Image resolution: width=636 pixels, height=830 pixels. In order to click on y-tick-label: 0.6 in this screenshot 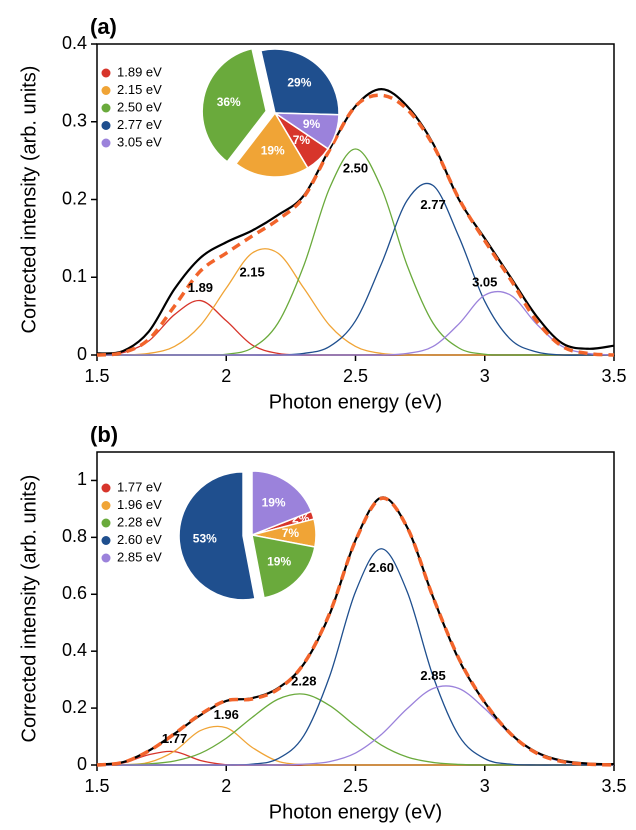, I will do `click(74, 593)`.